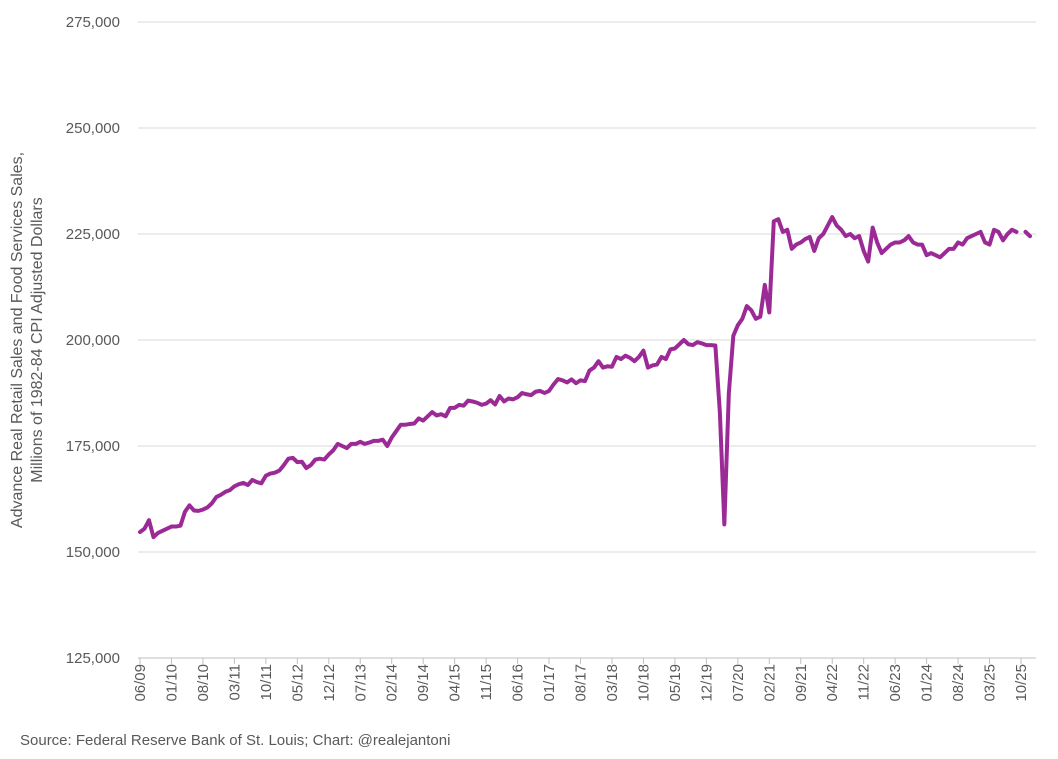 This screenshot has height=759, width=1058. What do you see at coordinates (37, 339) in the screenshot?
I see `y-axis-label: Millions of 1982-84 CPI Adjusted Dollars` at bounding box center [37, 339].